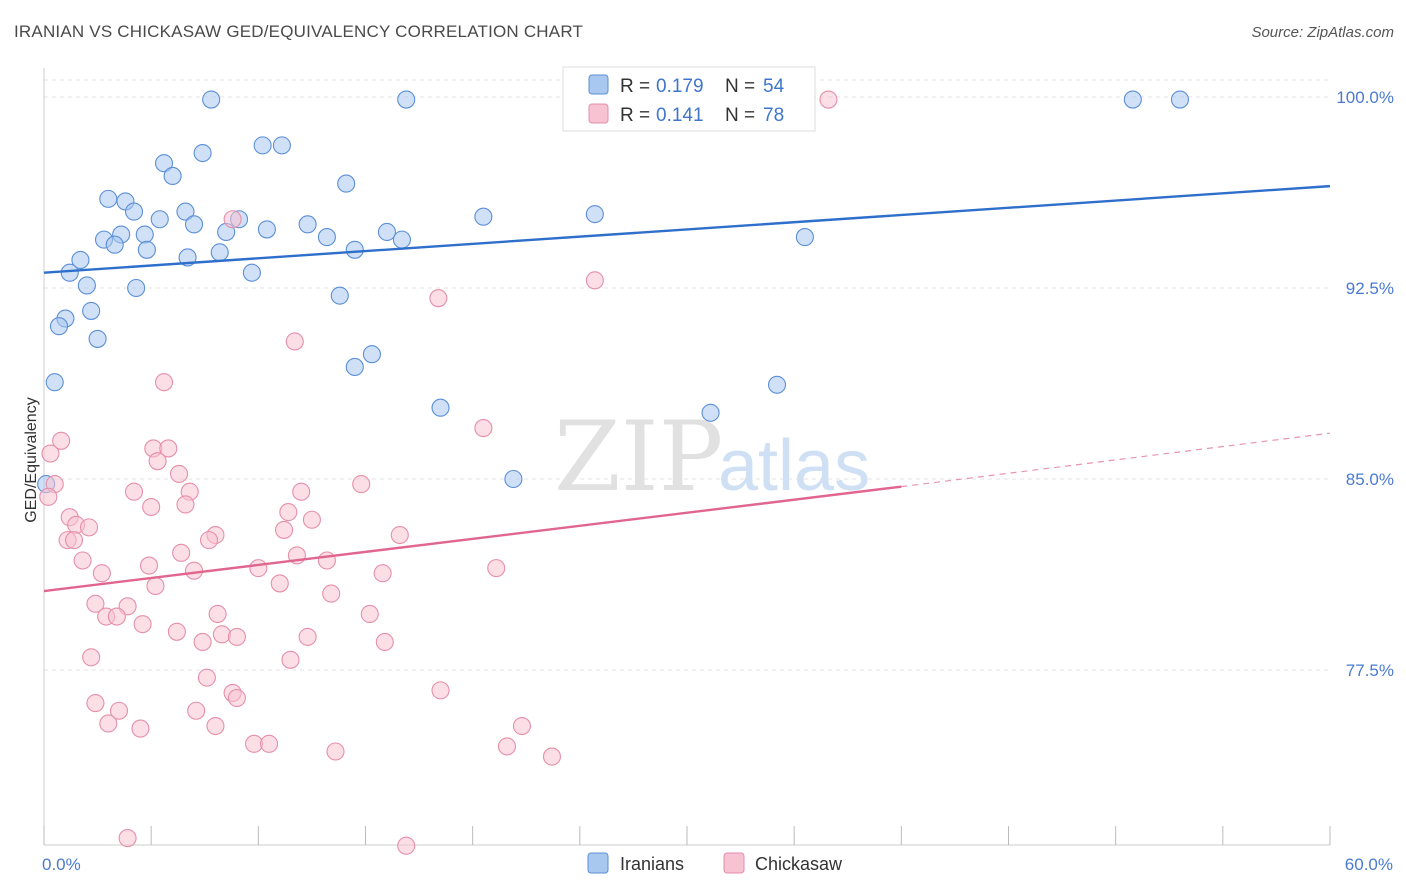 This screenshot has height=892, width=1406. Describe the element at coordinates (715, 863) in the screenshot. I see `series-legend: Iranians Chickasaw` at that location.